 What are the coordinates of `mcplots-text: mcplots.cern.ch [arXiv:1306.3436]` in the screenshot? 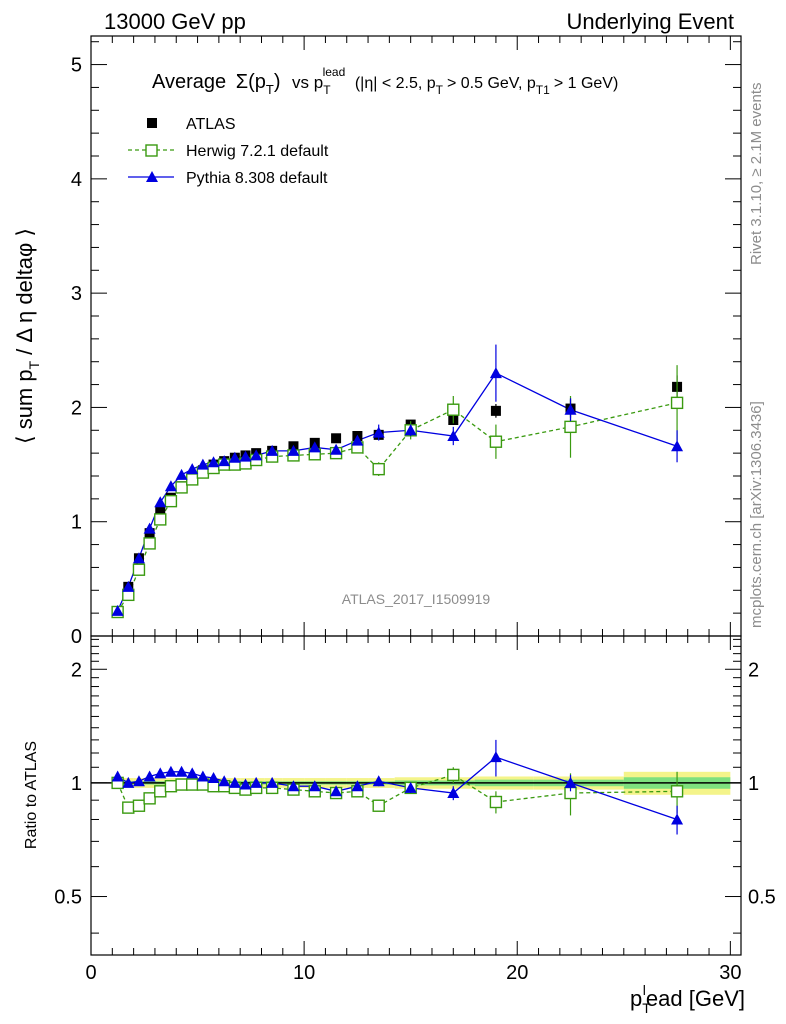 It's located at (756, 514).